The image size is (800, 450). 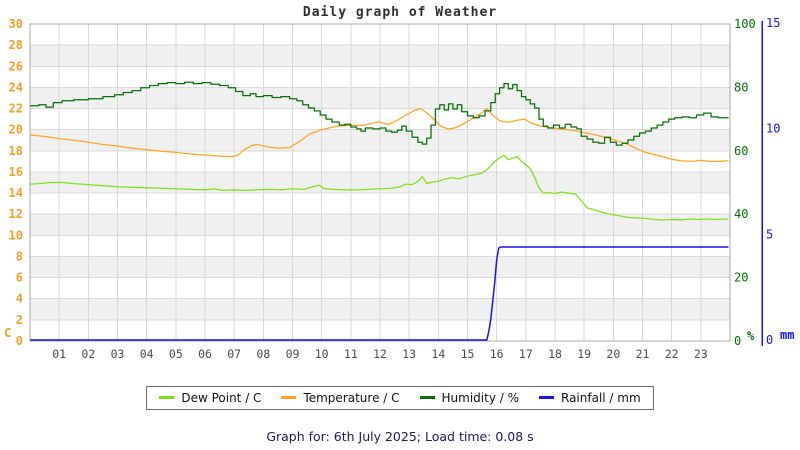 I want to click on axis-label: 8, so click(x=19, y=256).